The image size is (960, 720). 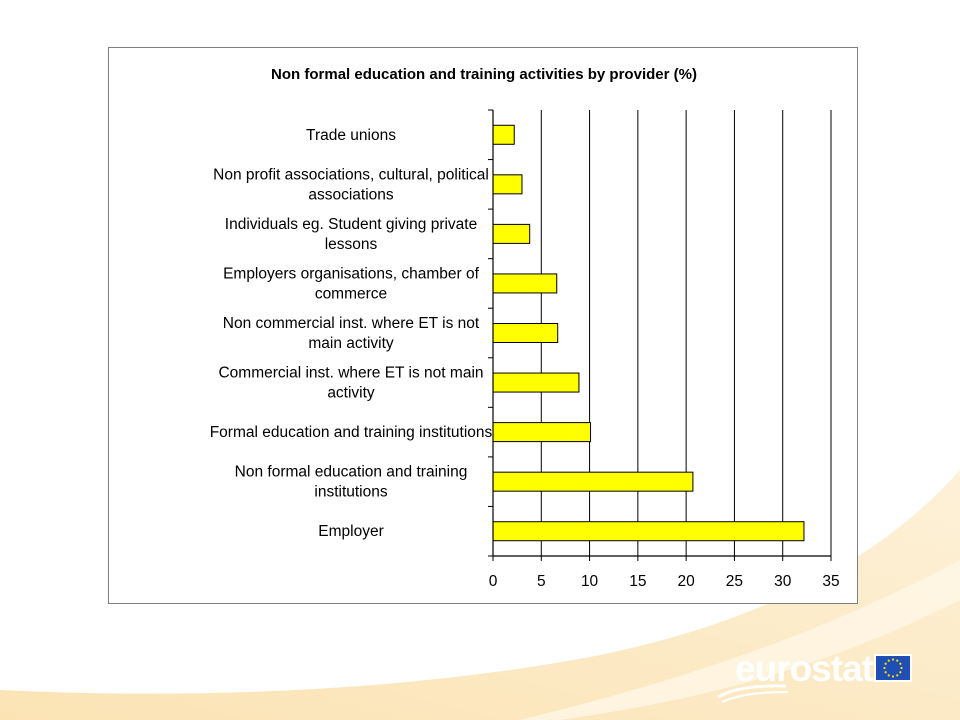 What do you see at coordinates (830, 581) in the screenshot?
I see `x-tick-label: 35` at bounding box center [830, 581].